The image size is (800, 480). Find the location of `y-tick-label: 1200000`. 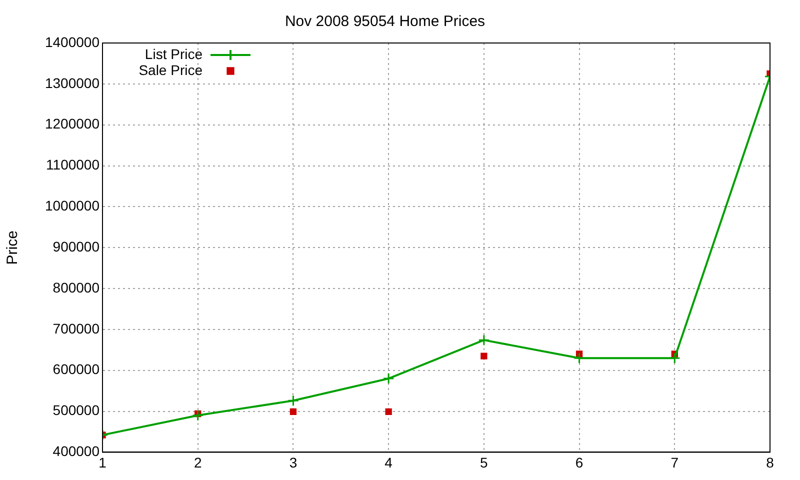

y-tick-label: 1200000 is located at coordinates (72, 124).